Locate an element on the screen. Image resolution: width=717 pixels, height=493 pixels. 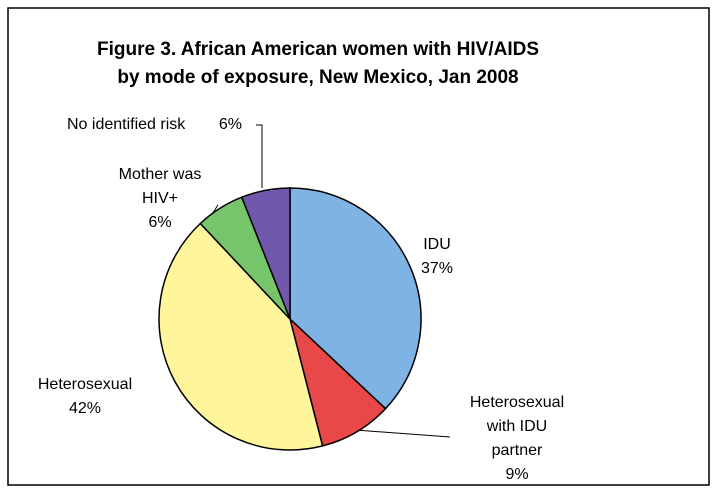
slice-label: No identified risk is located at coordinates (126, 124).